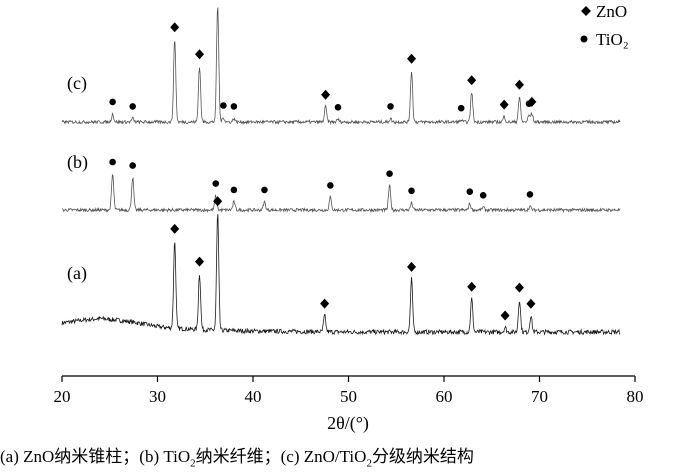  I want to click on legend: ZnO TiO₂, so click(604, 25).